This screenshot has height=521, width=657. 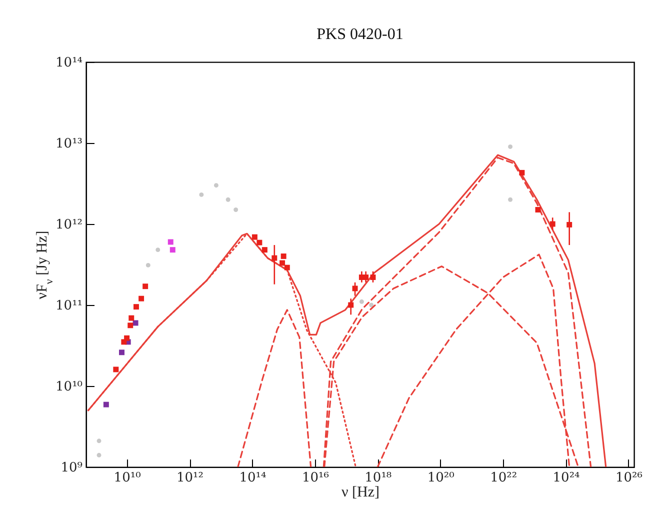 I want to click on x-tick-label: 10²², so click(x=504, y=478).